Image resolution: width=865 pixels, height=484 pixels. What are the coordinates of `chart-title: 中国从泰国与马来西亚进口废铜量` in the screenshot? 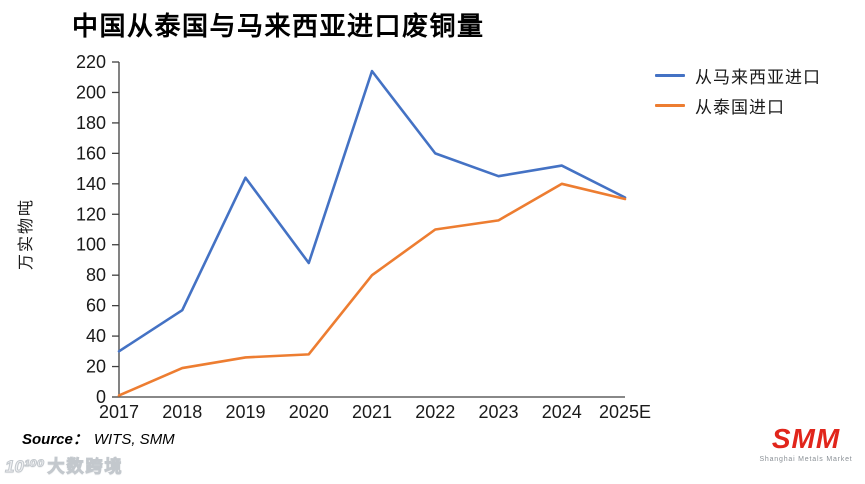 It's located at (278, 26).